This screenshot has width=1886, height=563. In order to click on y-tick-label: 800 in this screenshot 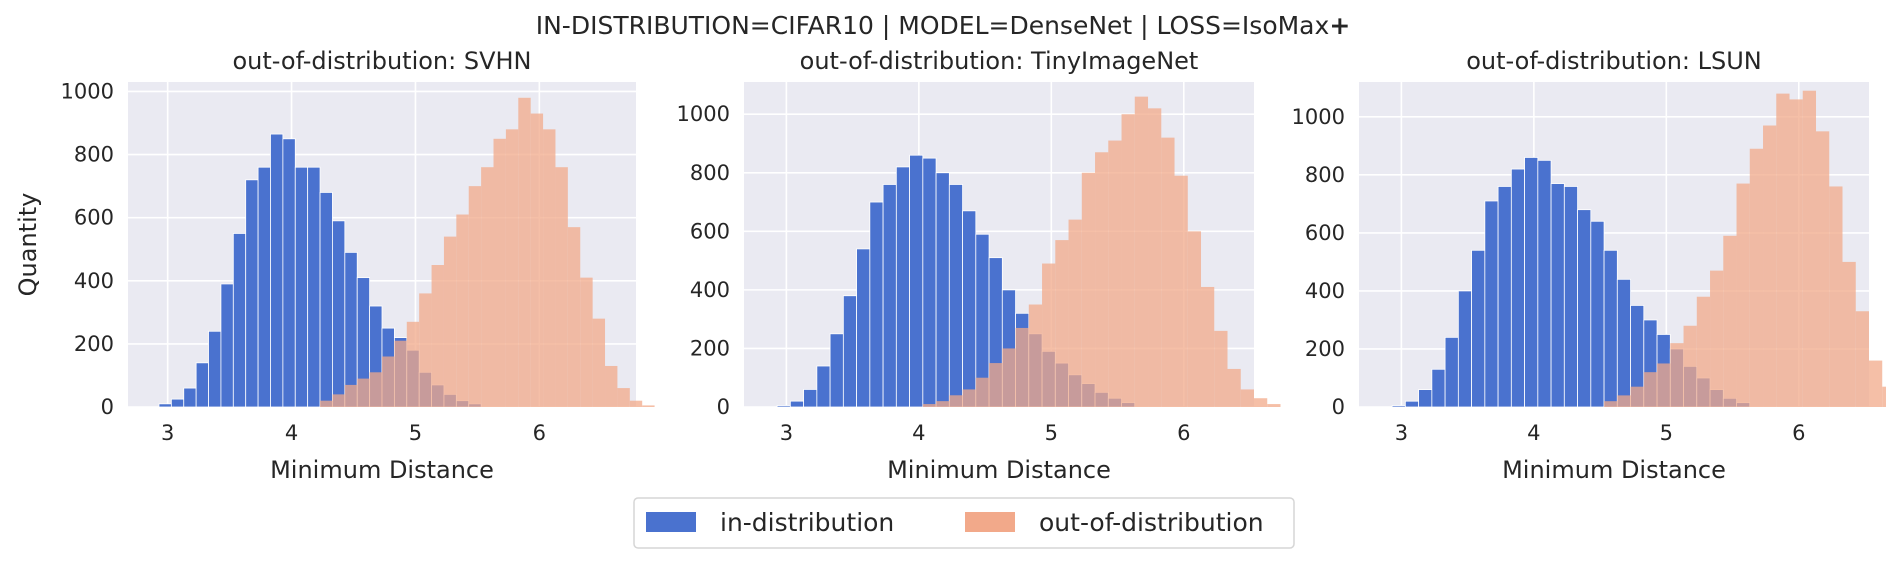, I will do `click(94, 155)`.